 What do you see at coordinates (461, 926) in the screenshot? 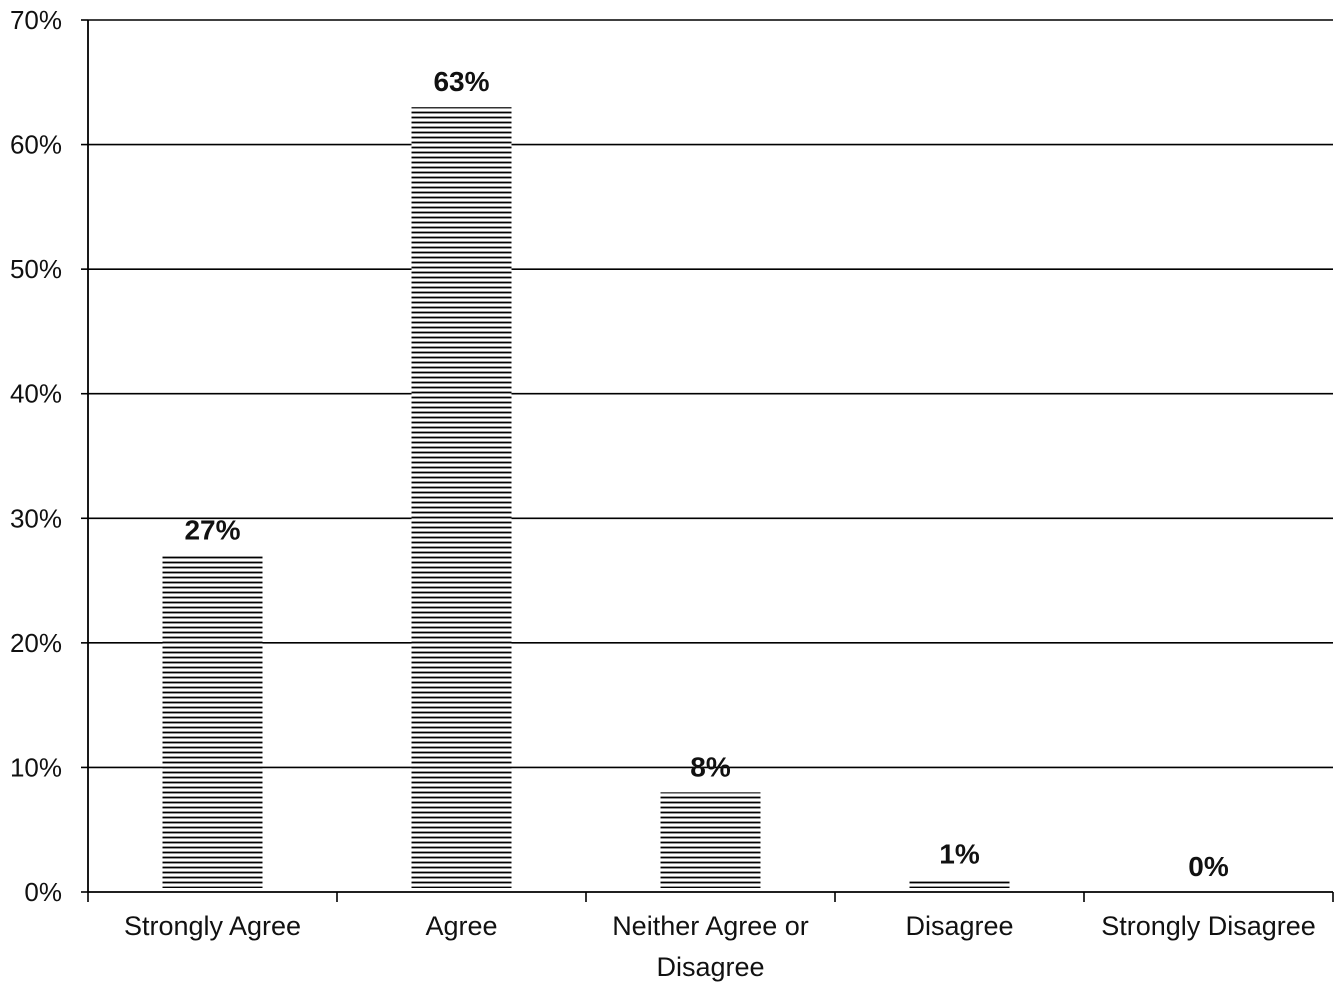
I see `x-category-label: Agree` at bounding box center [461, 926].